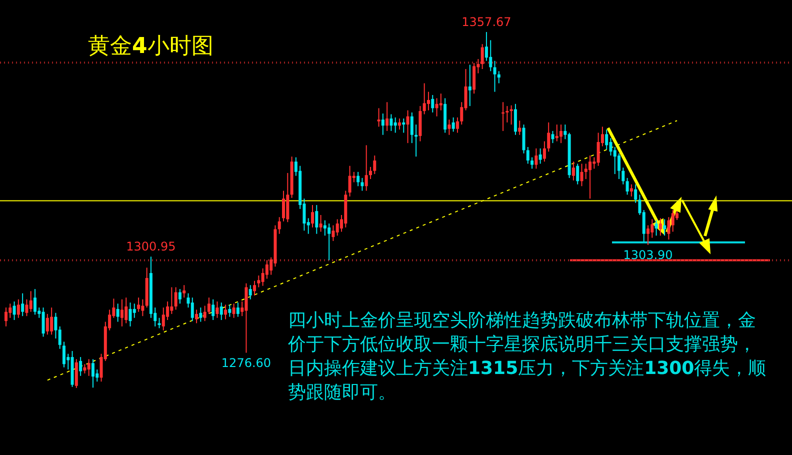  What do you see at coordinates (648, 255) in the screenshot?
I see `annotation: 1303.90` at bounding box center [648, 255].